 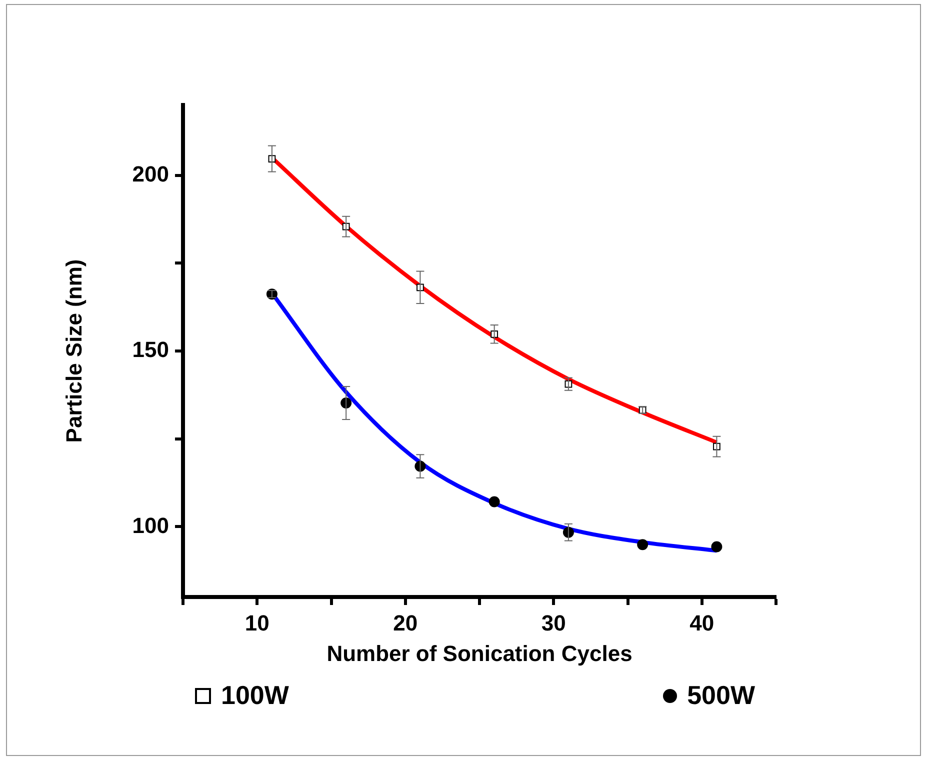 What do you see at coordinates (255, 695) in the screenshot?
I see `legend-label: 100W` at bounding box center [255, 695].